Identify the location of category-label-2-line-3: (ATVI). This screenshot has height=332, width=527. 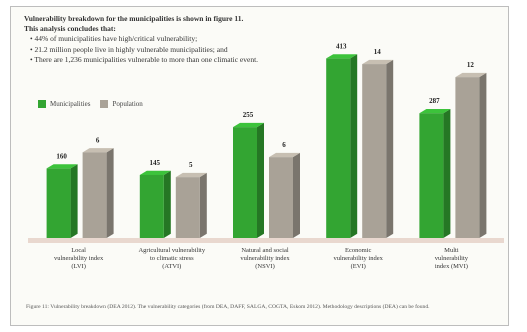
(171, 266).